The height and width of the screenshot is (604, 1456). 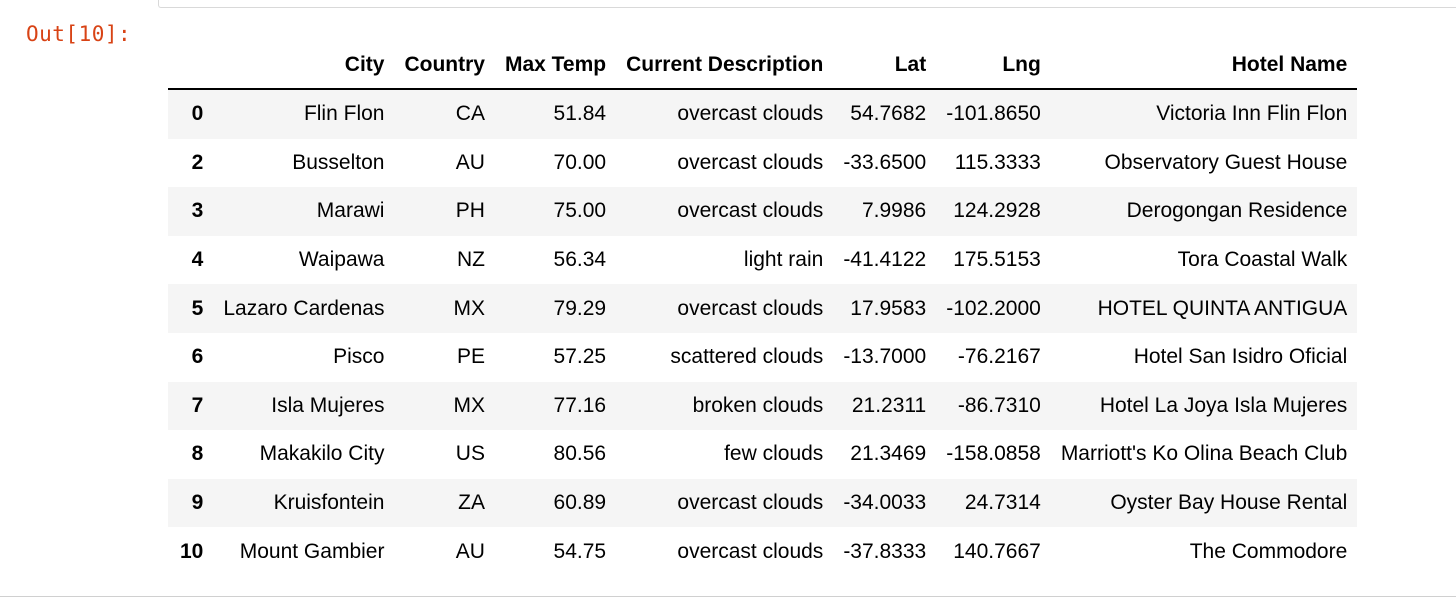 What do you see at coordinates (580, 162) in the screenshot?
I see `max-temp-cell: 70.00` at bounding box center [580, 162].